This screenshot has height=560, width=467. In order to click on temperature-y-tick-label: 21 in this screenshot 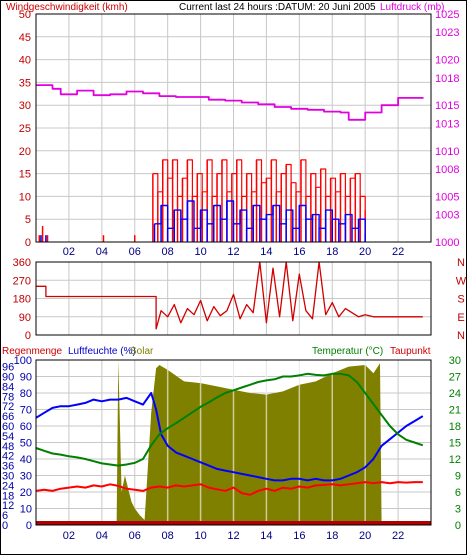, I will do `click(455, 411)`.